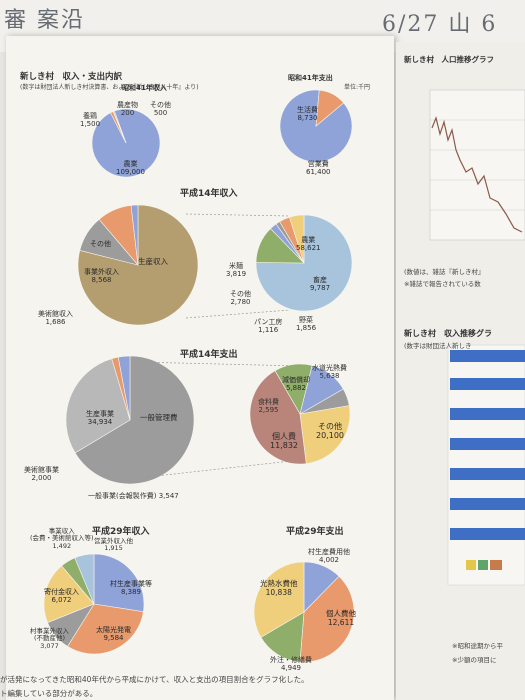 The image size is (525, 700). What do you see at coordinates (159, 417) in the screenshot?
I see `slice-label: 一般管理費` at bounding box center [159, 417].